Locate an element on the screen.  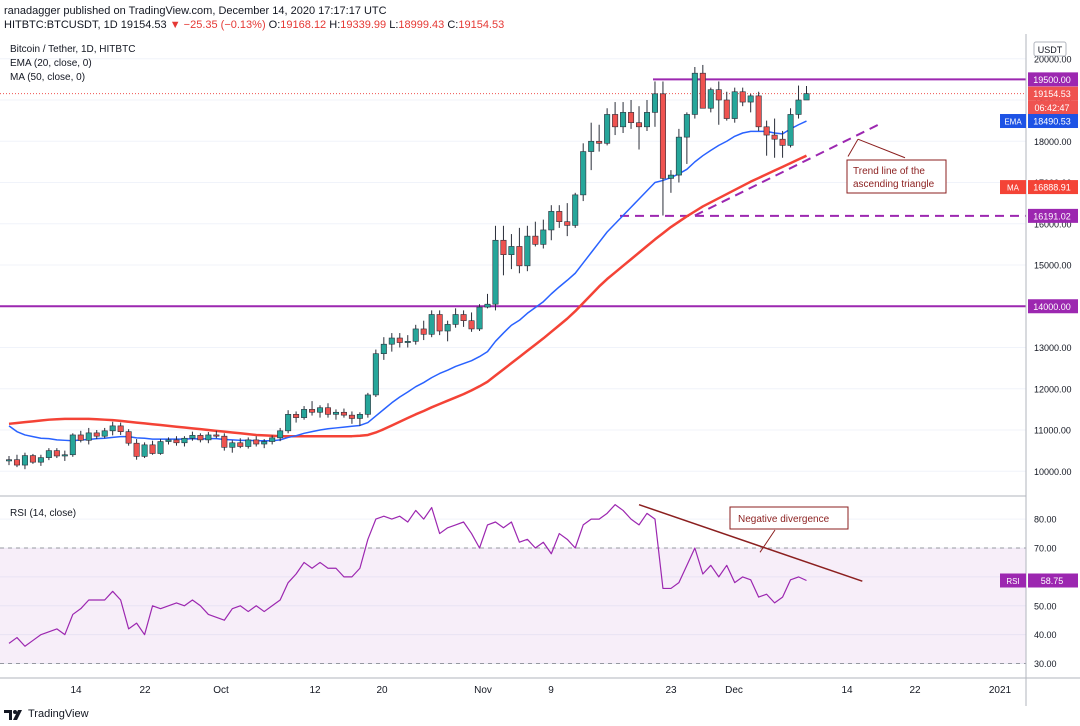
time-tick-label: 20 is located at coordinates (382, 690).